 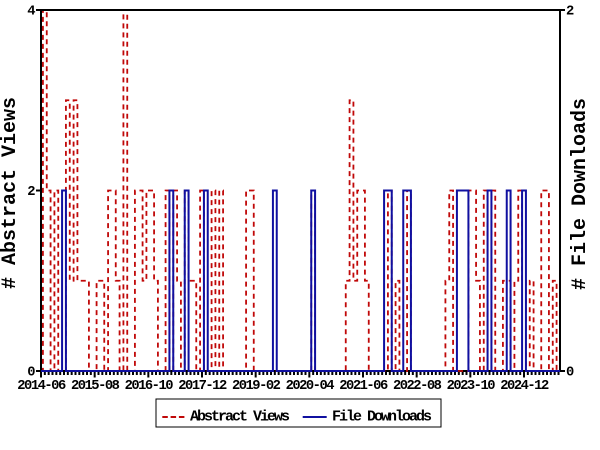 I want to click on svg-text: 2019-02, so click(x=256, y=386).